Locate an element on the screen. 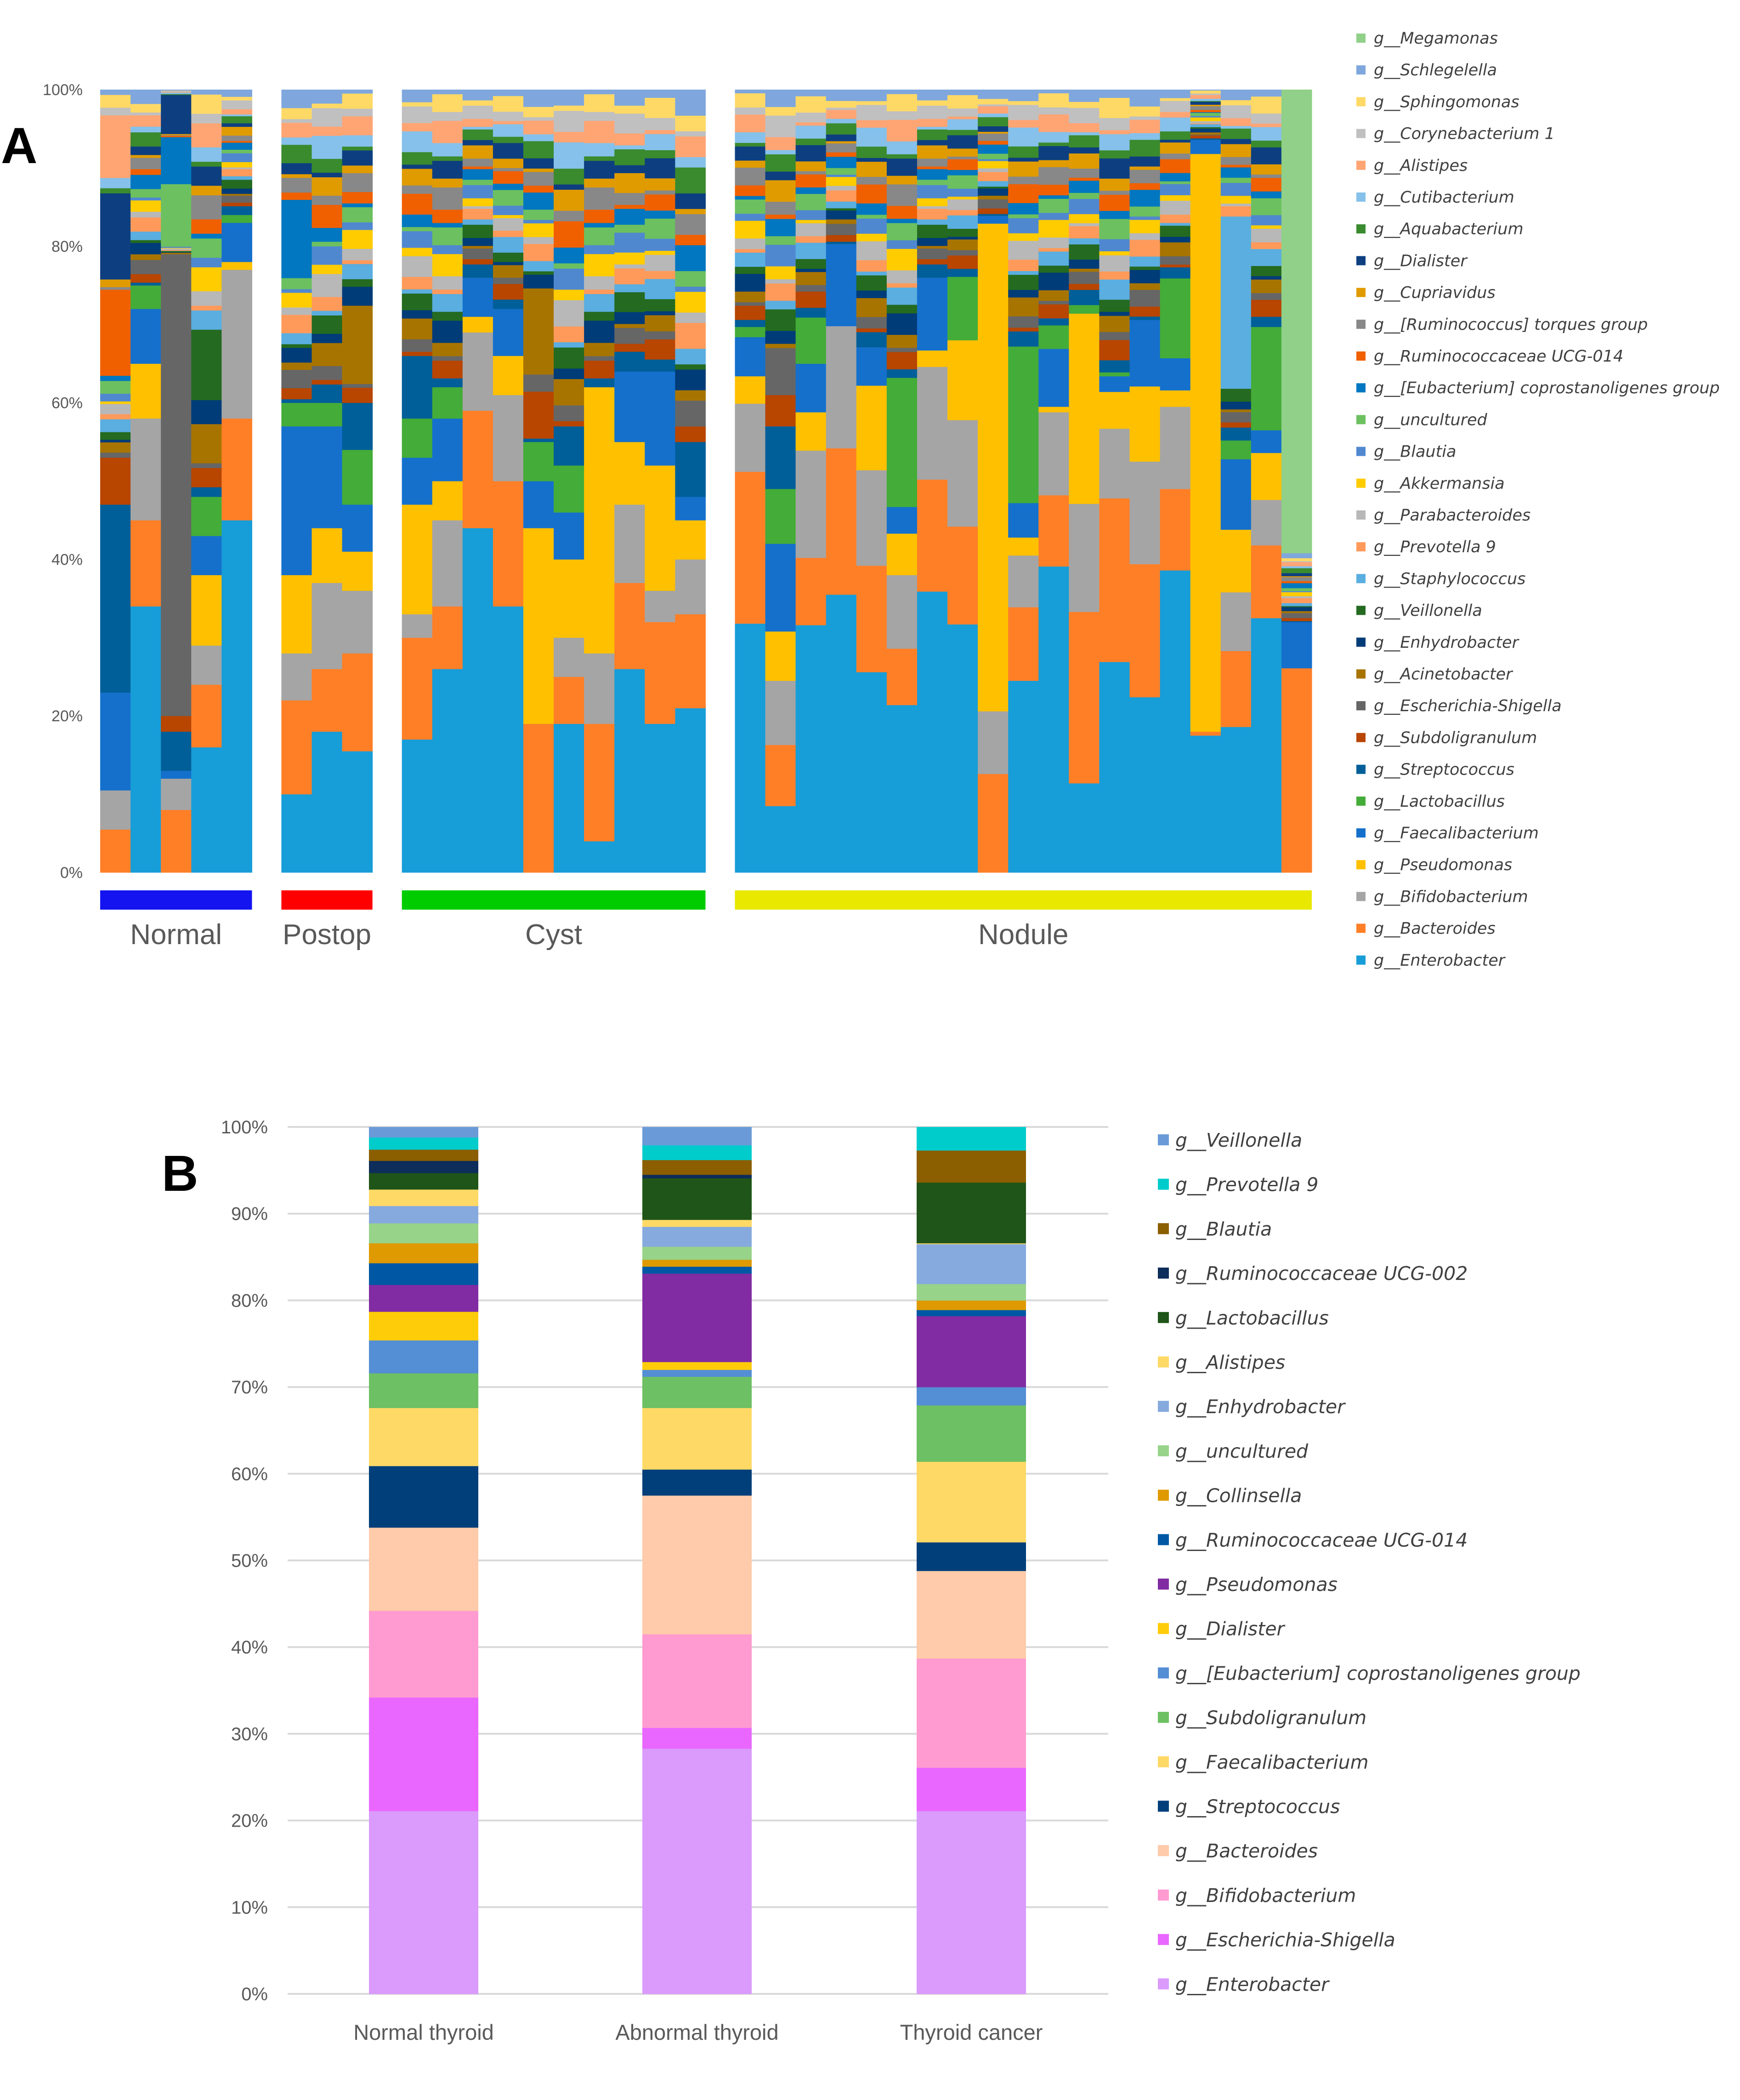  legend-label: g__Cutibacterium is located at coordinates (1444, 198).